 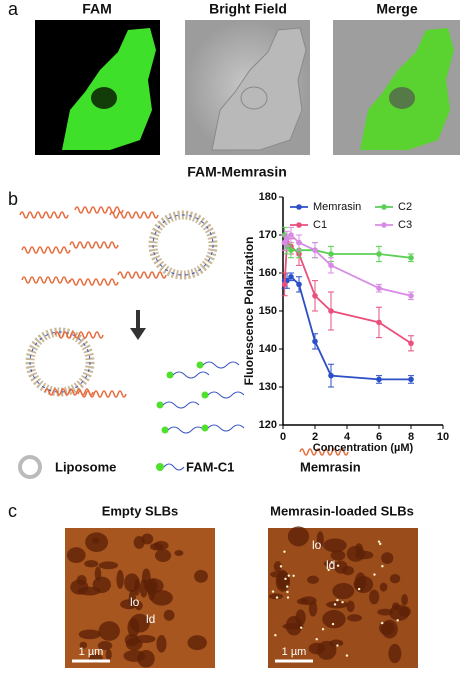 I want to click on legend-text: Memrasin, so click(x=330, y=466).